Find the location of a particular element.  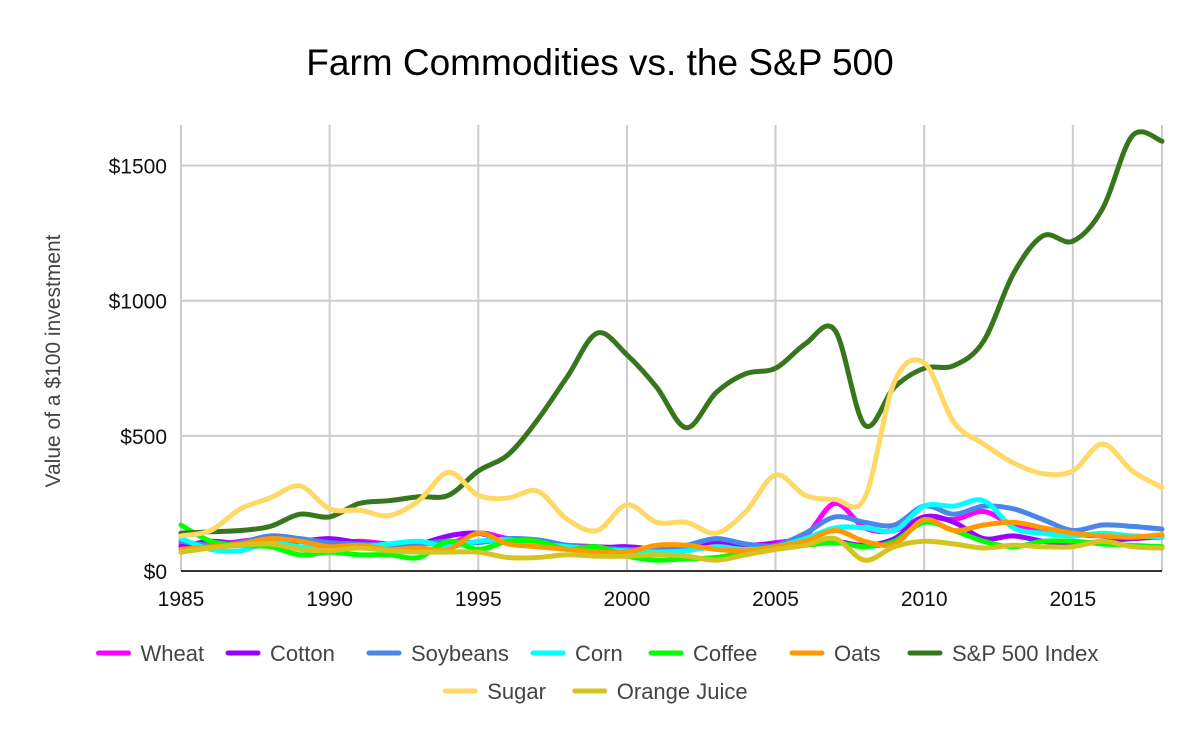

legend-label-sugar: Sugar is located at coordinates (516, 691).